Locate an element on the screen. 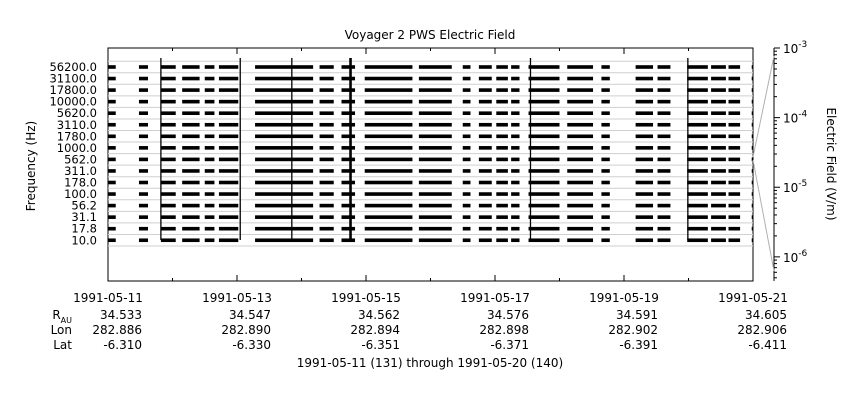 The image size is (860, 400). y-tick-label: 5620.0 is located at coordinates (77, 113).